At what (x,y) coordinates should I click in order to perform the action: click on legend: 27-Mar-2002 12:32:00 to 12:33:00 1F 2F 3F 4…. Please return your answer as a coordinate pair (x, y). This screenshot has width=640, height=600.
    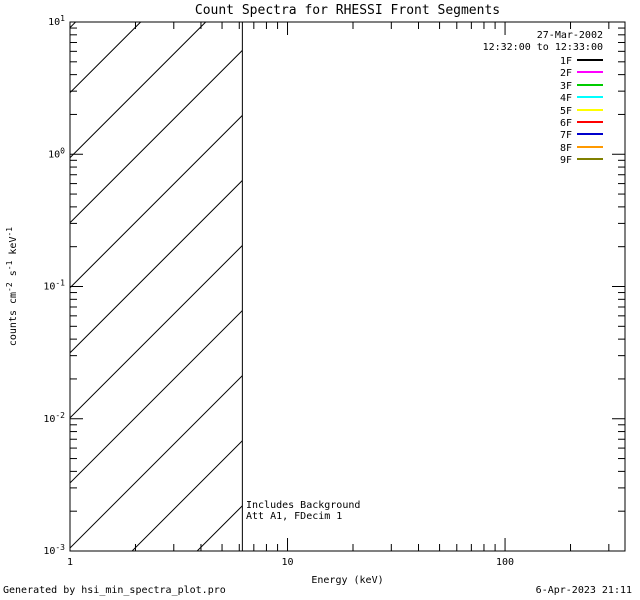
    Looking at the image, I should click on (543, 99).